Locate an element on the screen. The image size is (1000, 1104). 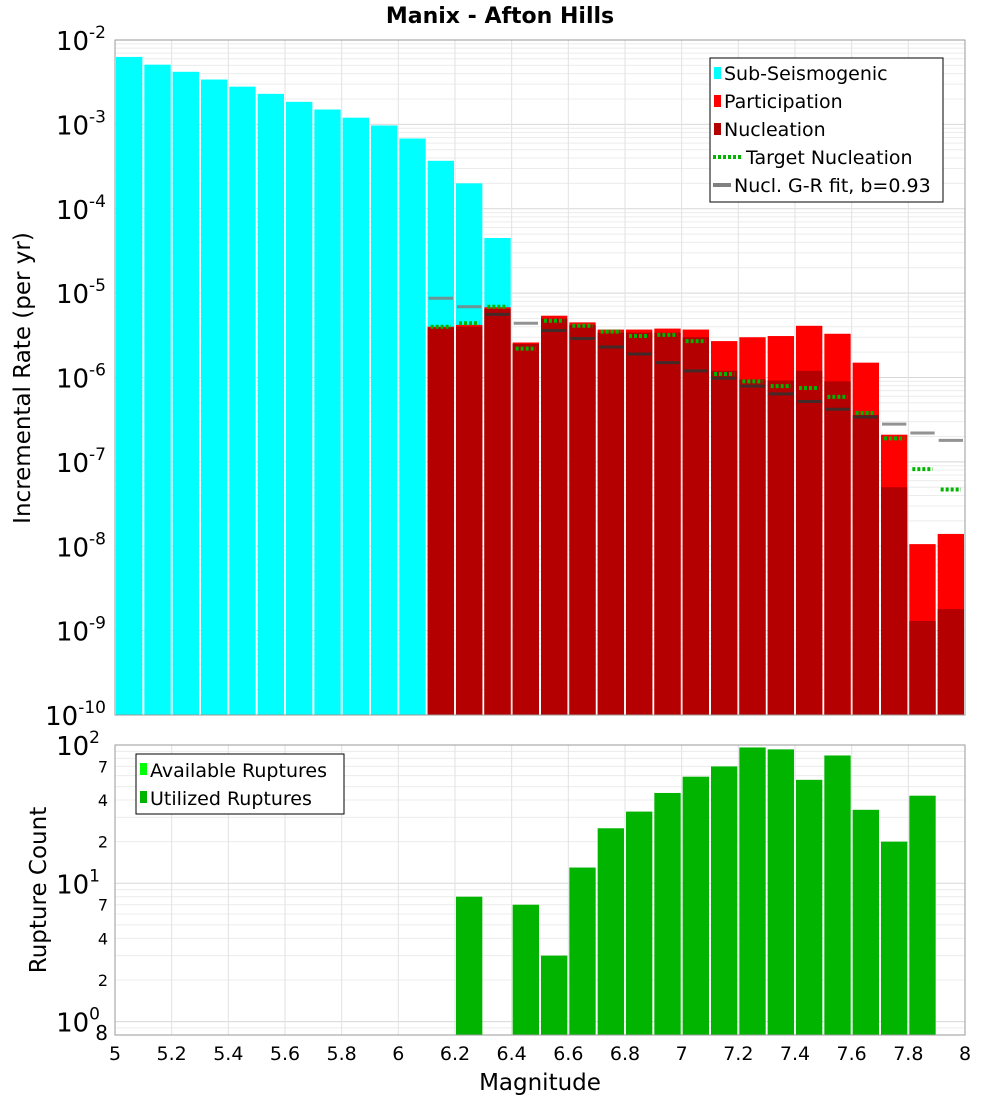
bottom-y-tick-label: 10⁰ is located at coordinates (78, 1022).